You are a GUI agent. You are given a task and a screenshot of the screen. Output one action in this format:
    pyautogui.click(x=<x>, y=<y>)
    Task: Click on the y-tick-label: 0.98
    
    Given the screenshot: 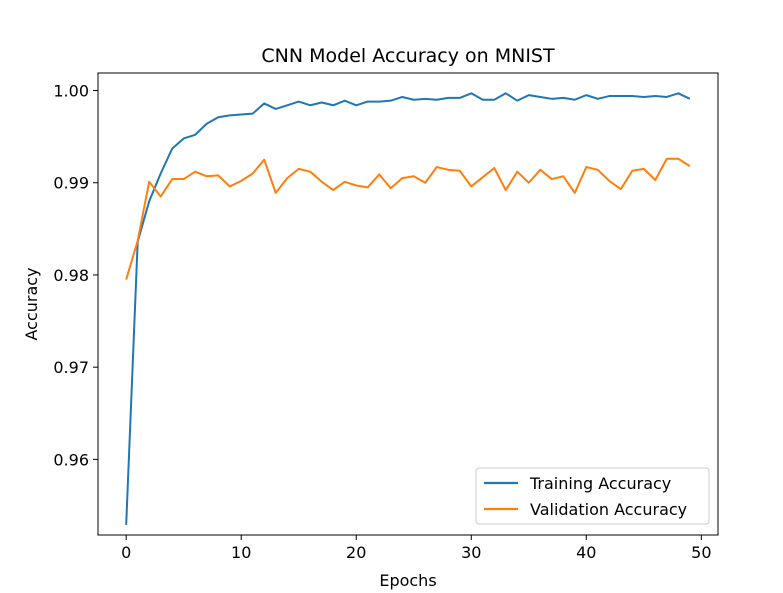 What is the action you would take?
    pyautogui.click(x=71, y=275)
    